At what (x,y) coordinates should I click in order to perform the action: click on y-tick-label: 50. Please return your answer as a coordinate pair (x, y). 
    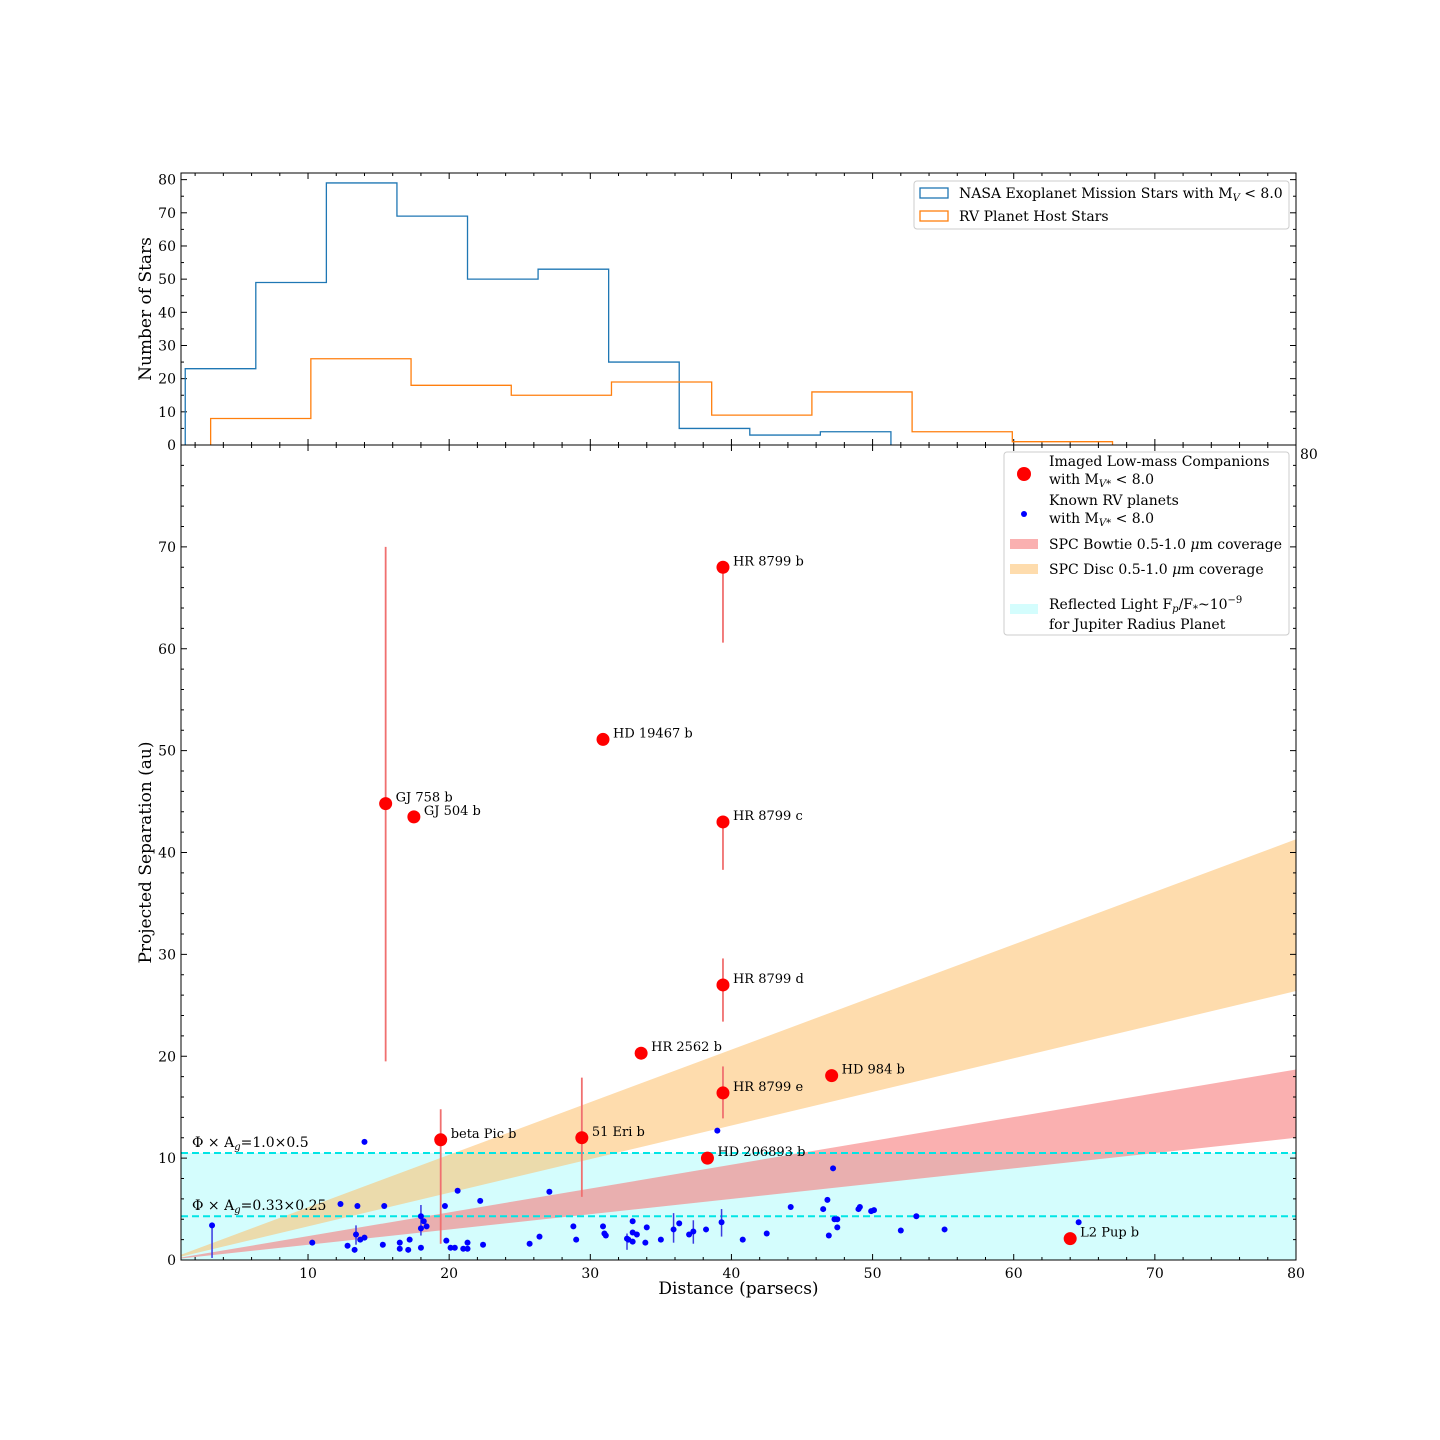
    Looking at the image, I should click on (167, 752).